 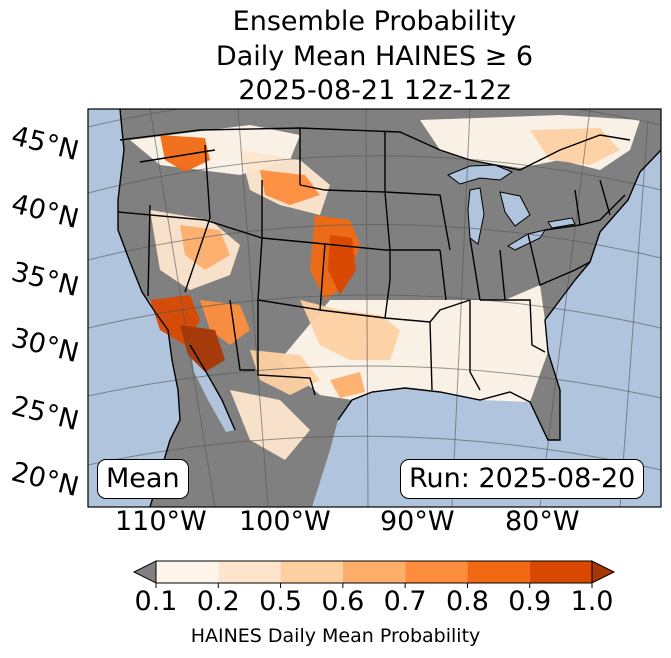 What do you see at coordinates (522, 479) in the screenshot?
I see `run-date-label-box: Run: 2025-08-20` at bounding box center [522, 479].